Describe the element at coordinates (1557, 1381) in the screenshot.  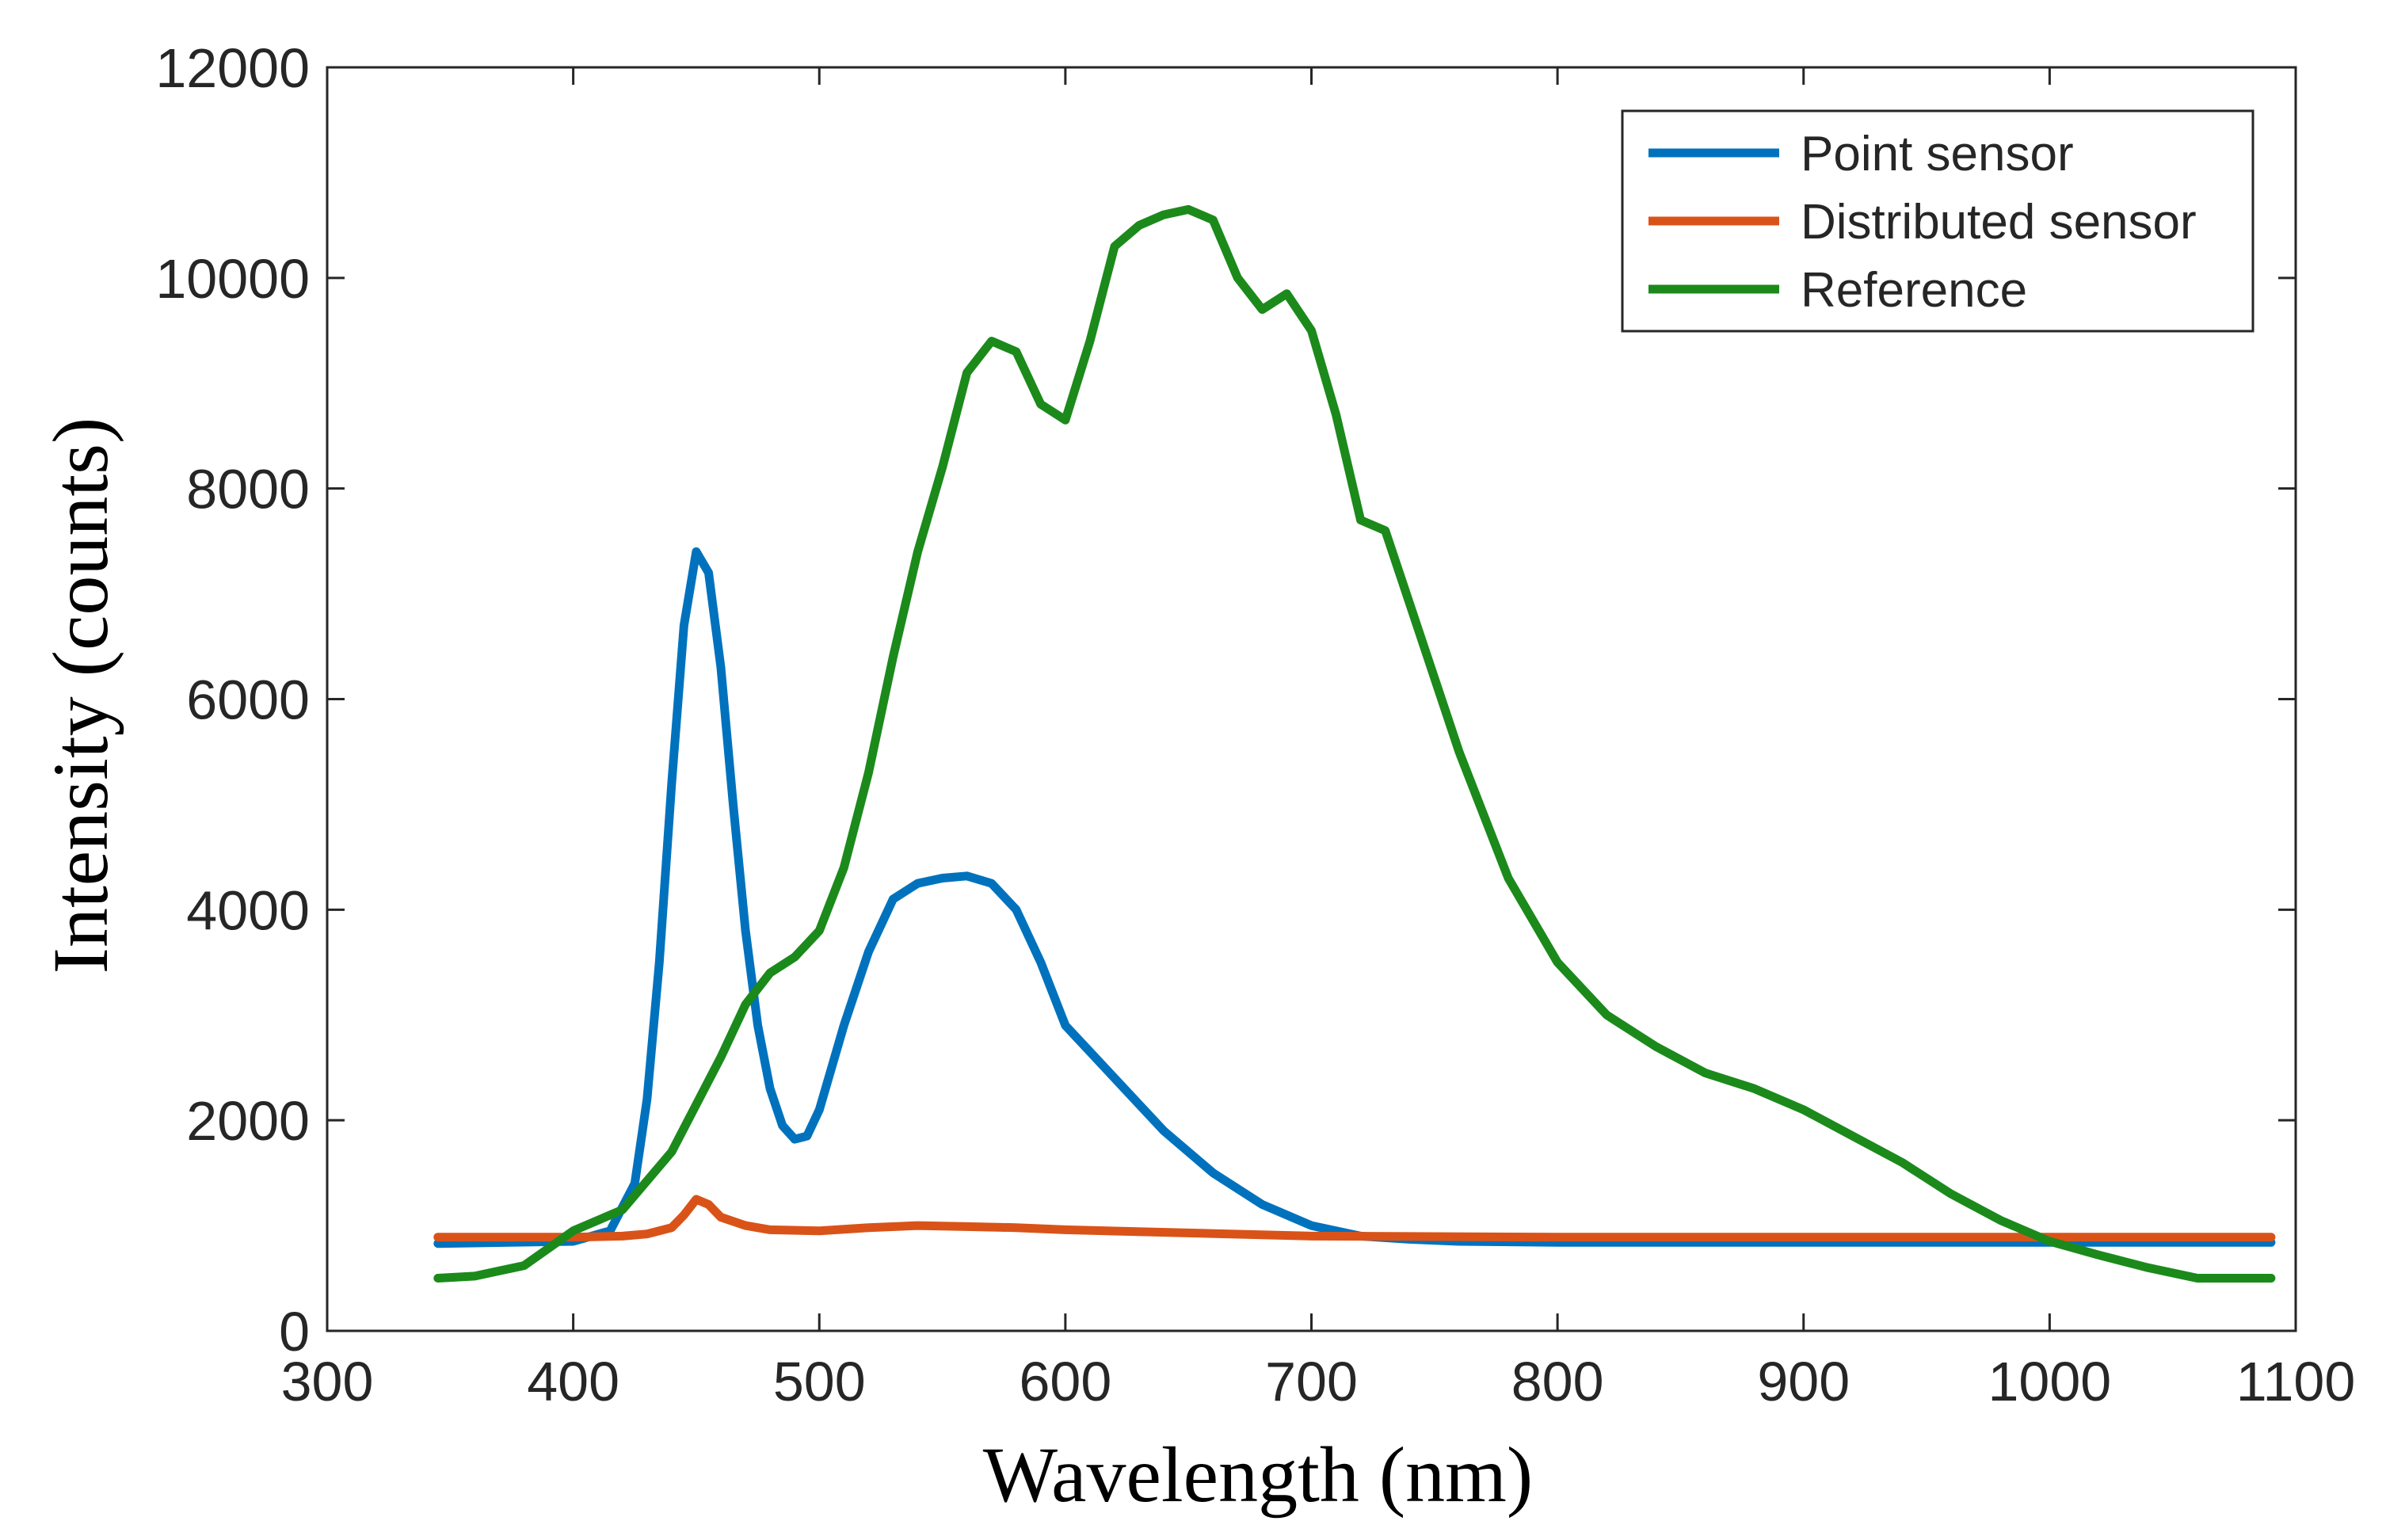
I see `x-tick-label: 800` at that location.